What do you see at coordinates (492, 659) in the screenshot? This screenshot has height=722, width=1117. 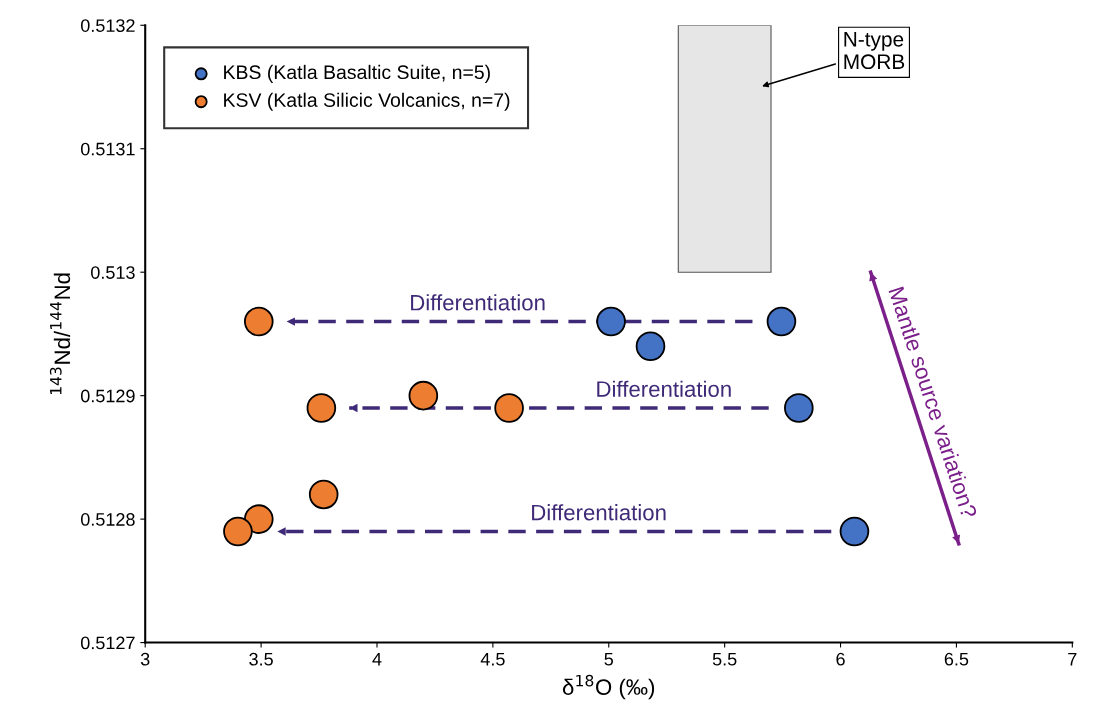 I see `x-tick-label: 4.5` at bounding box center [492, 659].